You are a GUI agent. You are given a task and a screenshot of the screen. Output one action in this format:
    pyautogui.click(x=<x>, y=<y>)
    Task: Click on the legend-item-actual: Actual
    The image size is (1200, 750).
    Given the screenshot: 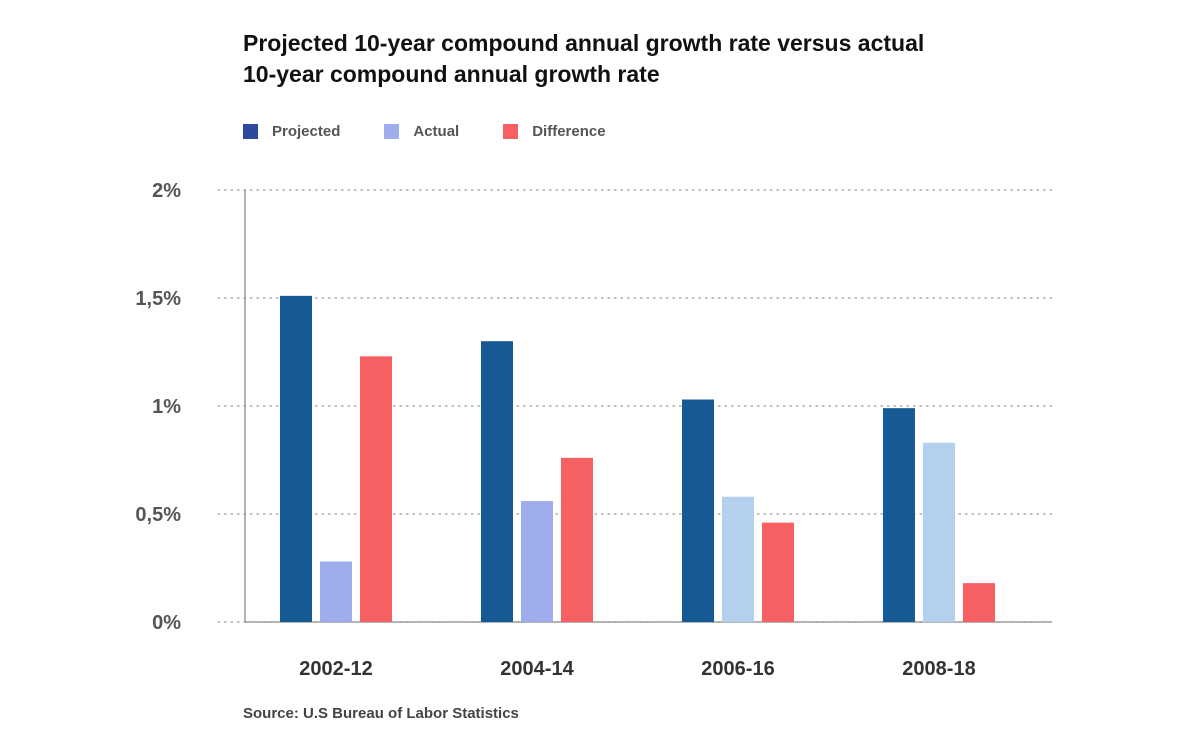 What is the action you would take?
    pyautogui.click(x=421, y=131)
    